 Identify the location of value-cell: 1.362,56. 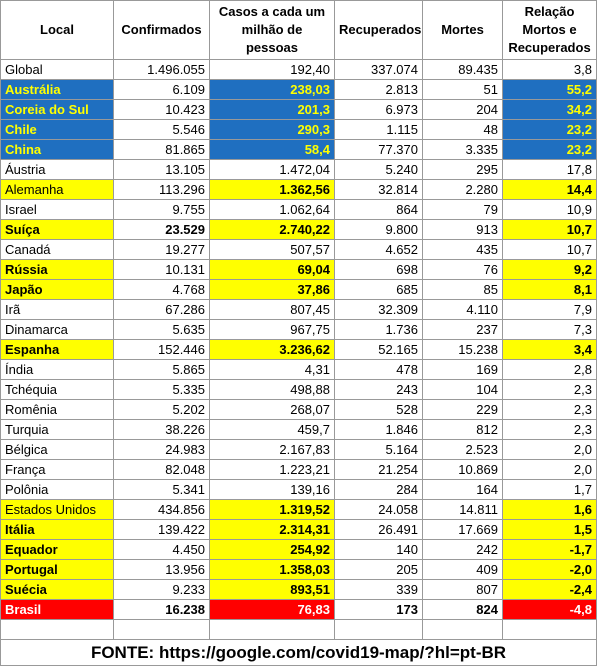
(272, 189).